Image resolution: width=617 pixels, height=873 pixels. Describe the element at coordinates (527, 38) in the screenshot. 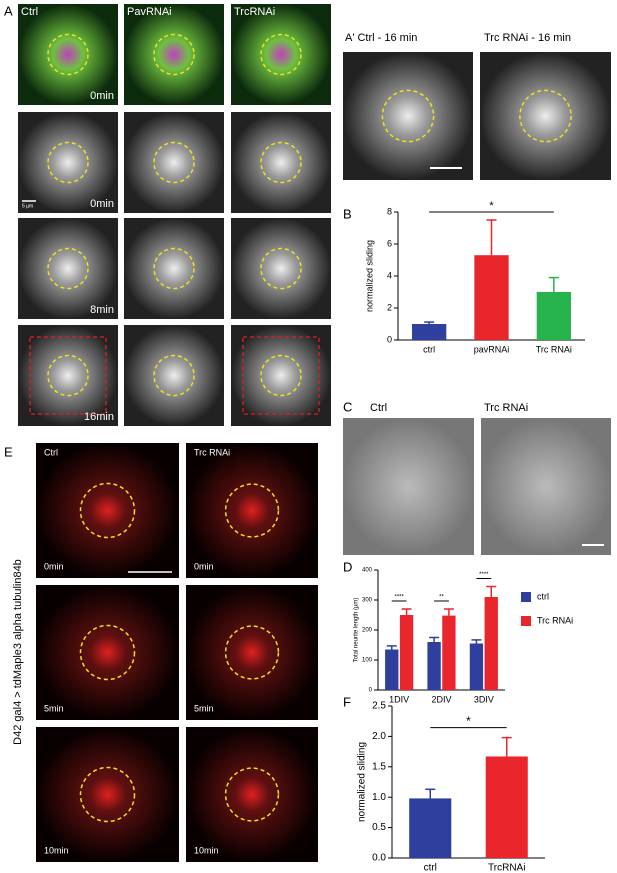

I see `panel-title: Trc RNAi - 16 min` at that location.